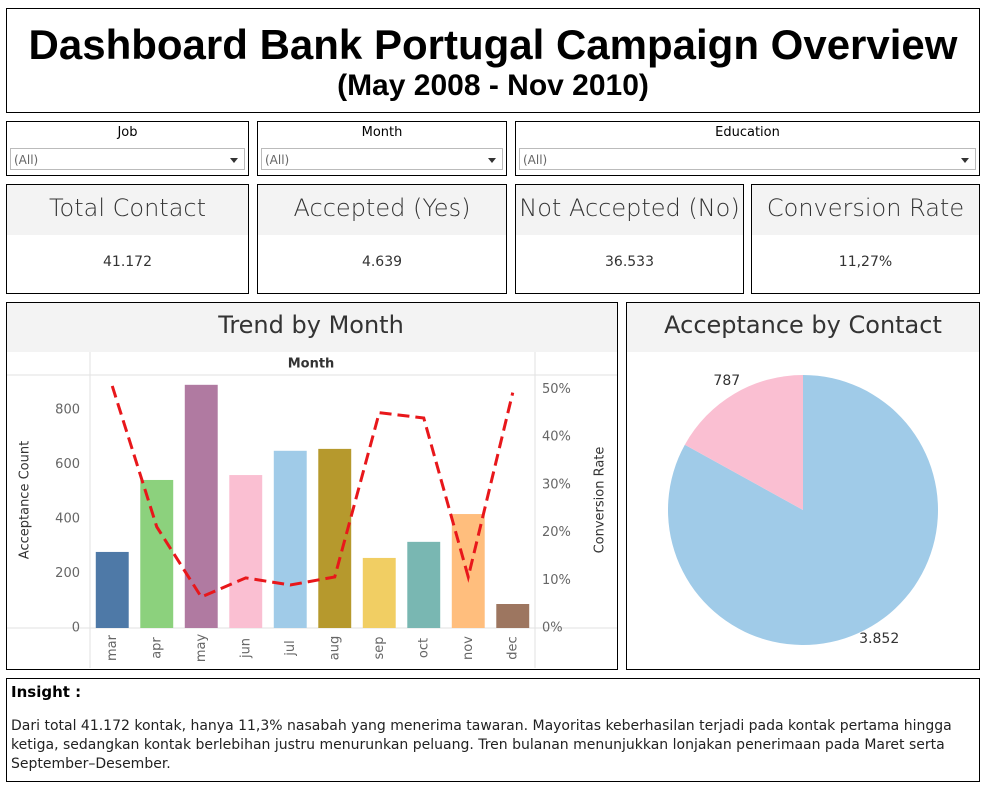 This screenshot has height=787, width=988. I want to click on kpi-value: 36.533, so click(629, 262).